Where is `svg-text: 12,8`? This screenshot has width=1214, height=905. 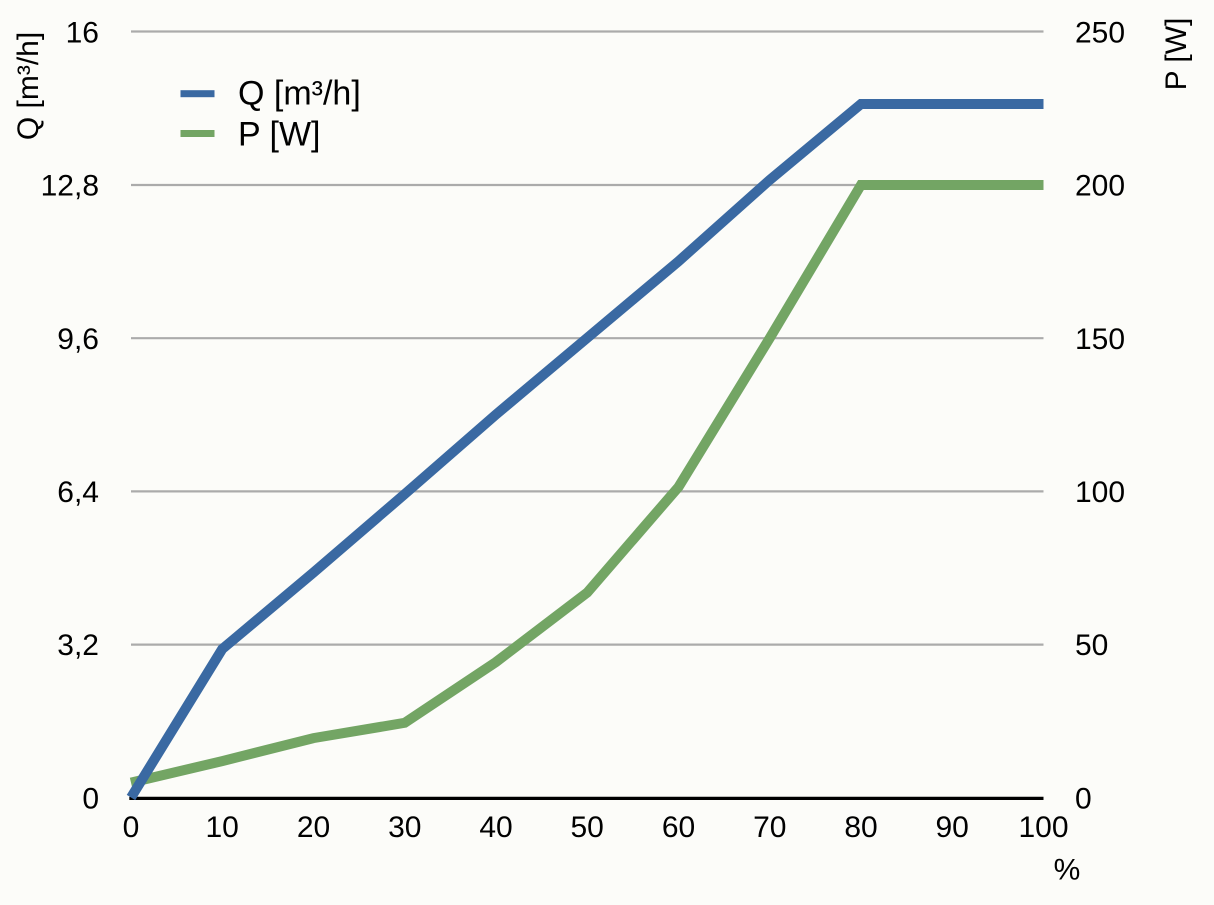
svg-text: 12,8 is located at coordinates (70, 186).